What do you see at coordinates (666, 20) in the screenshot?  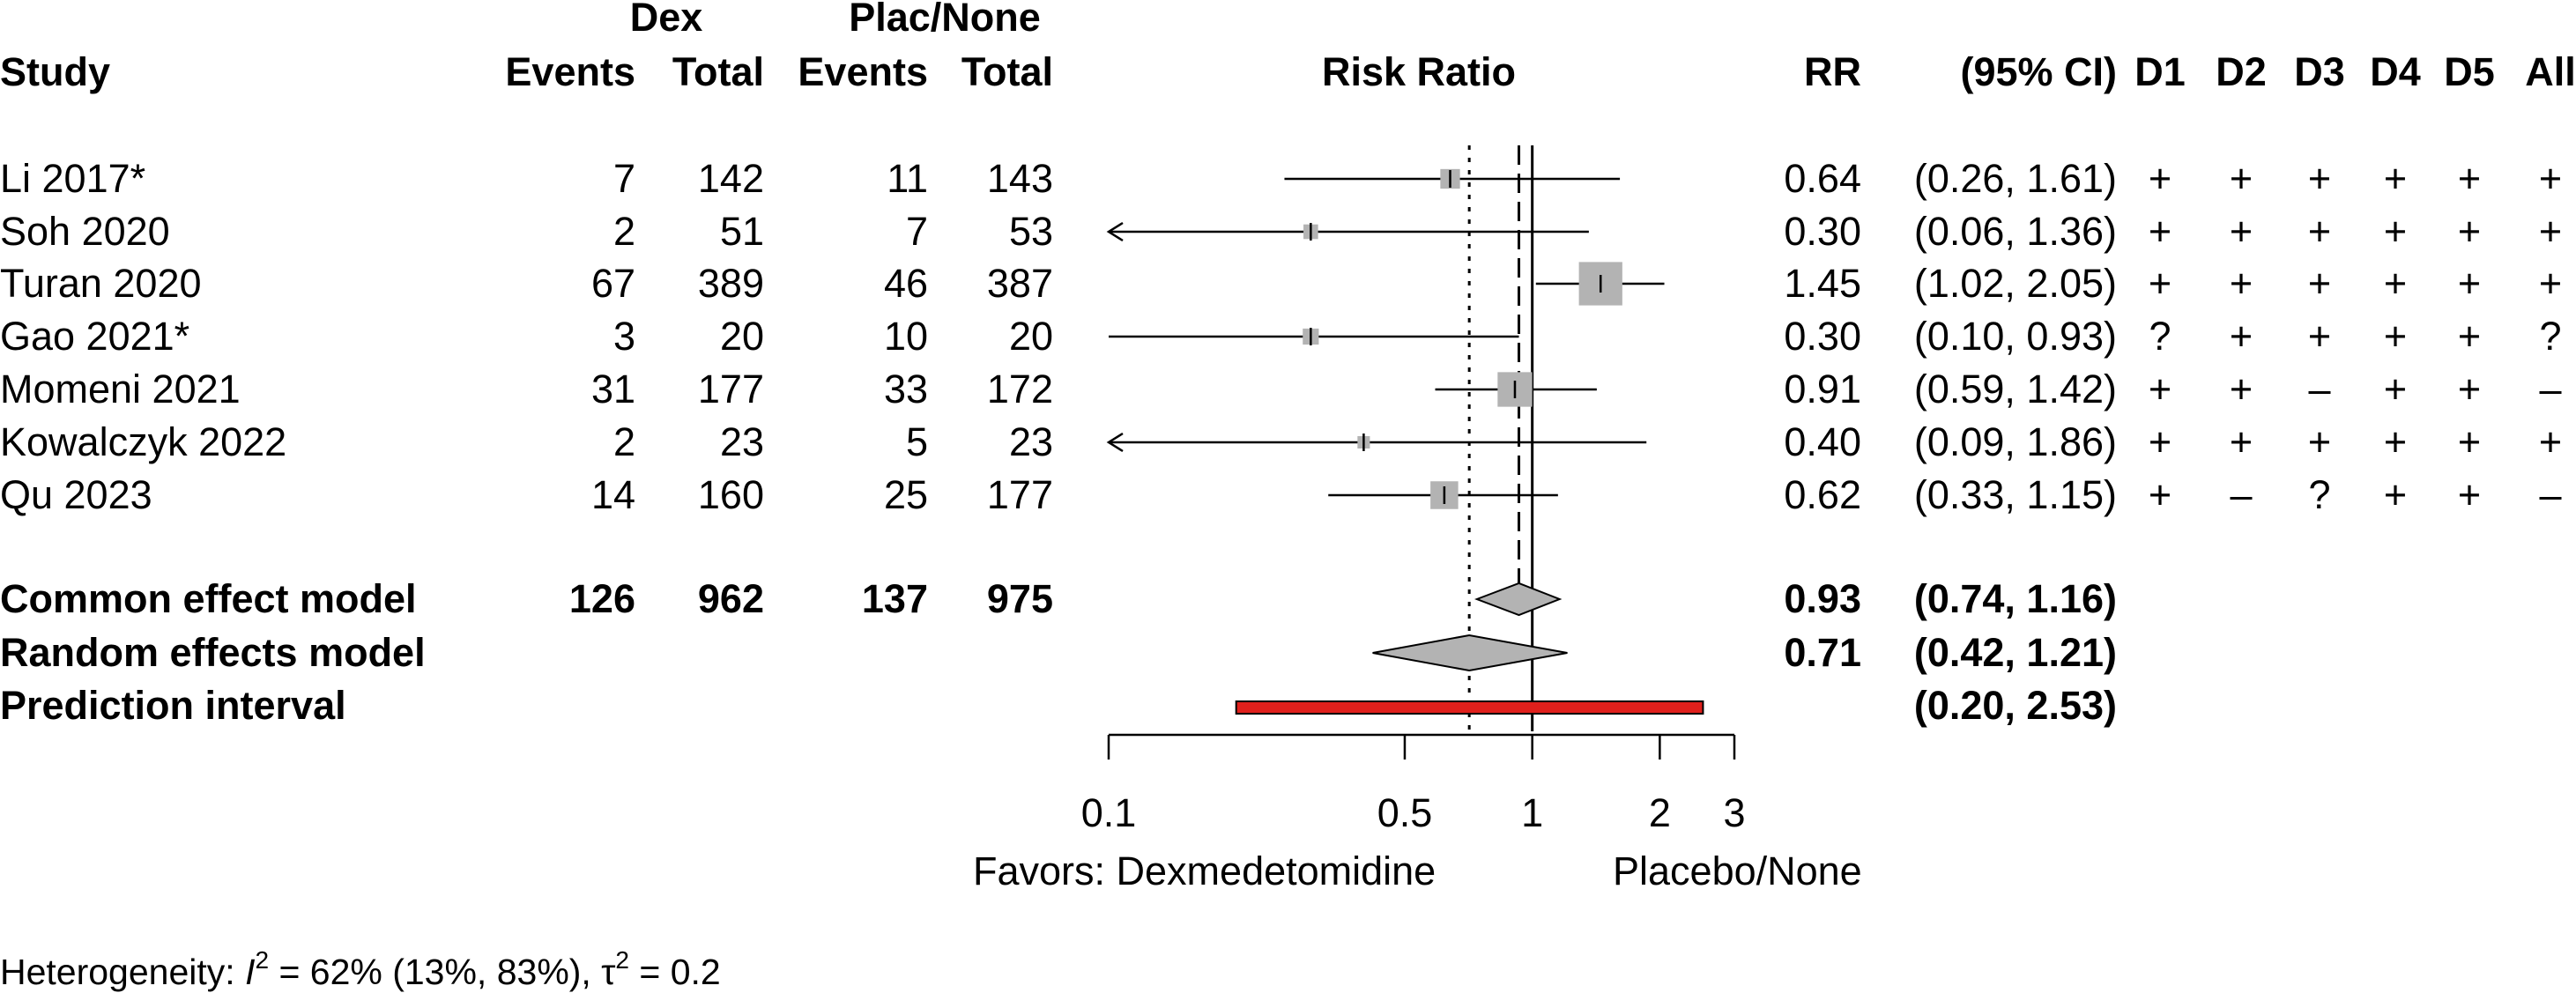 I see `header-dex: Dex` at bounding box center [666, 20].